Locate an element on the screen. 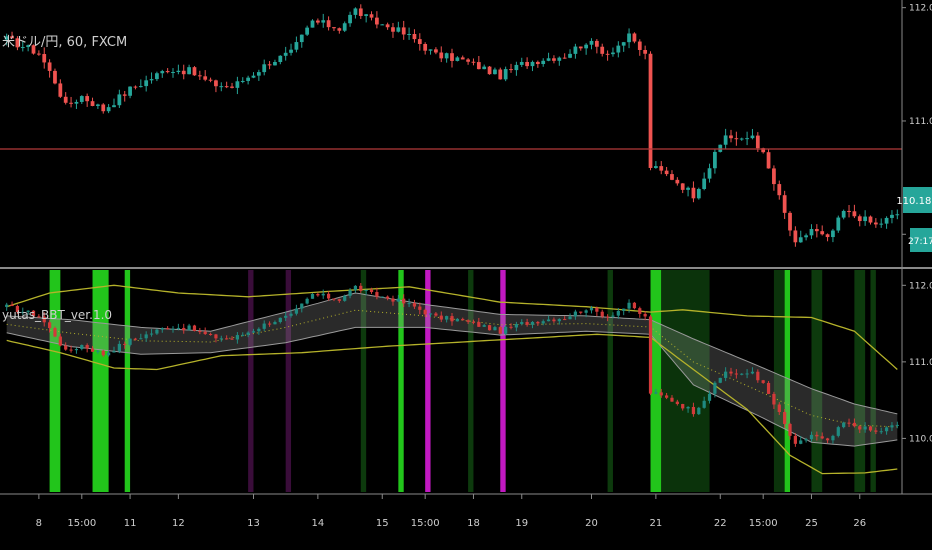 This screenshot has height=550, width=932. symbol-title: 米ドル/円, 60, FXCM is located at coordinates (64, 42).